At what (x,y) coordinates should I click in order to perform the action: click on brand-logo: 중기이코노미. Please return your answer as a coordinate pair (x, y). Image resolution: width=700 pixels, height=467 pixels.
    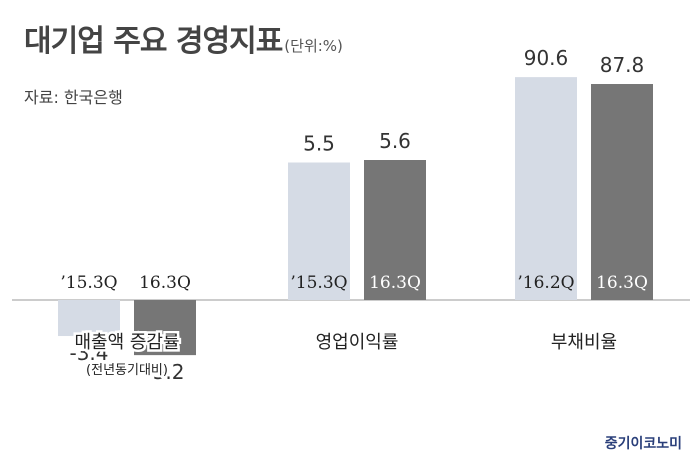
    Looking at the image, I should click on (643, 444).